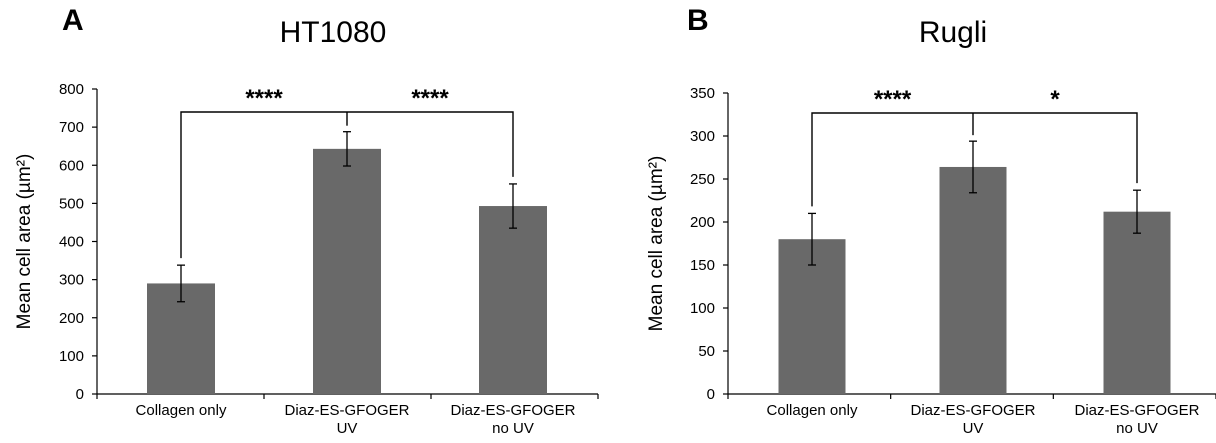 The width and height of the screenshot is (1216, 443). I want to click on y-tick-label: 500, so click(71, 203).